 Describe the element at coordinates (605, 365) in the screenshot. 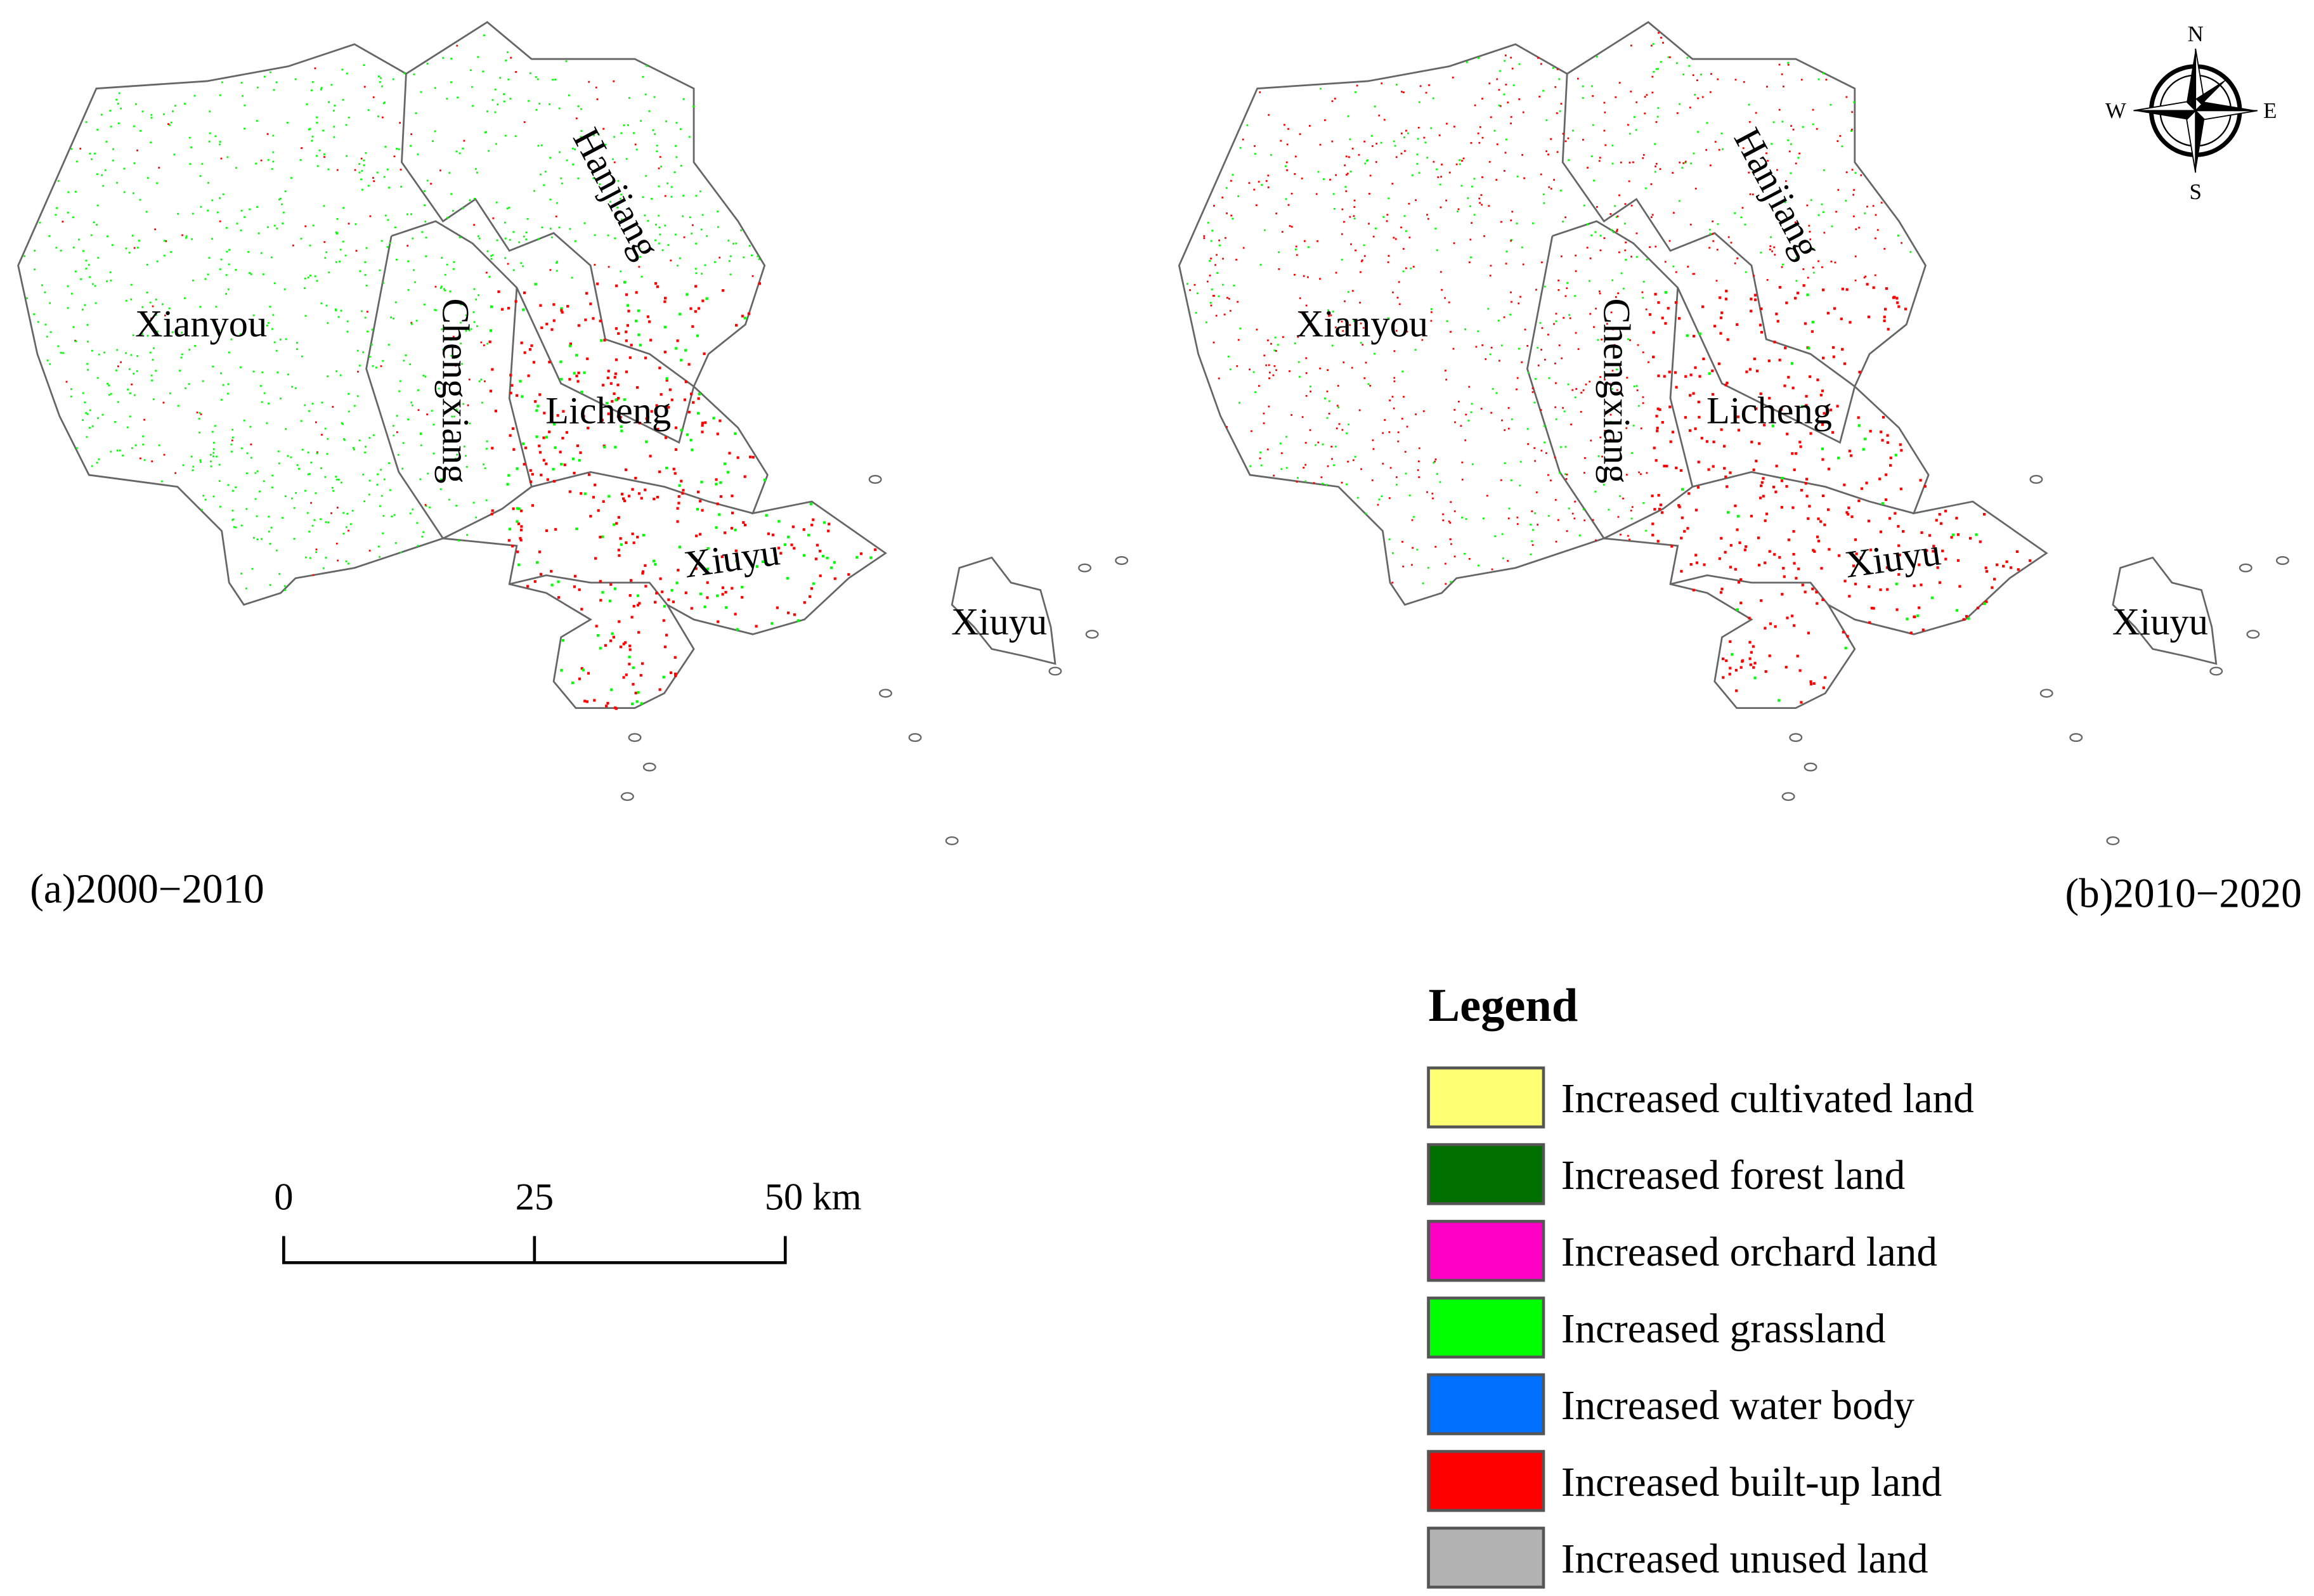

I see `district-boundary` at that location.